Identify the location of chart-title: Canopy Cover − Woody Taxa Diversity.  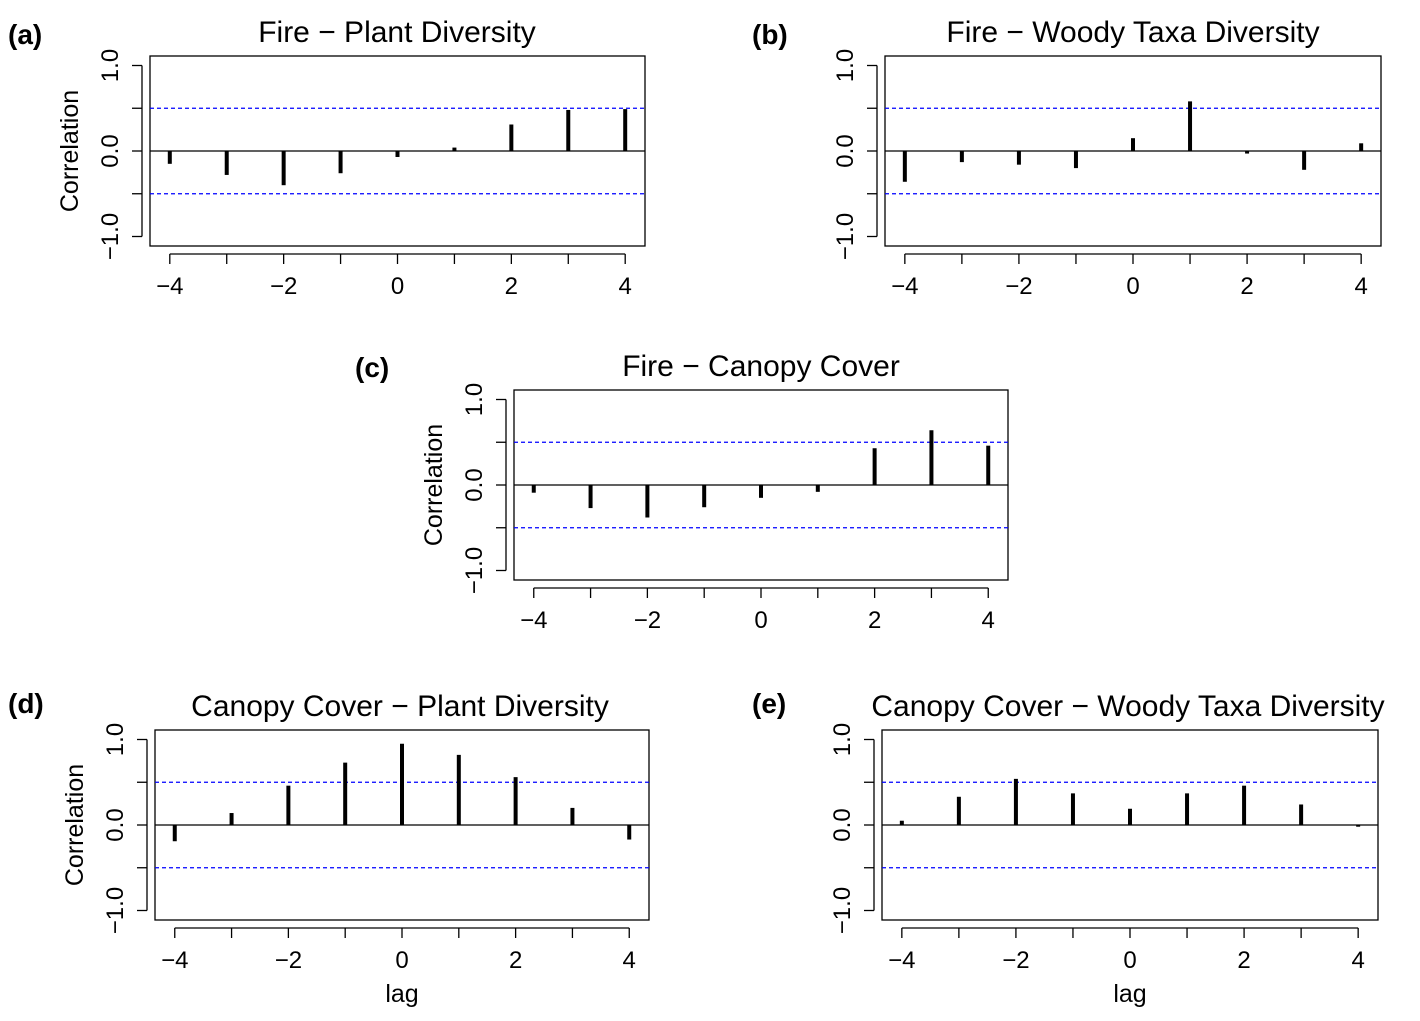
(1127, 706).